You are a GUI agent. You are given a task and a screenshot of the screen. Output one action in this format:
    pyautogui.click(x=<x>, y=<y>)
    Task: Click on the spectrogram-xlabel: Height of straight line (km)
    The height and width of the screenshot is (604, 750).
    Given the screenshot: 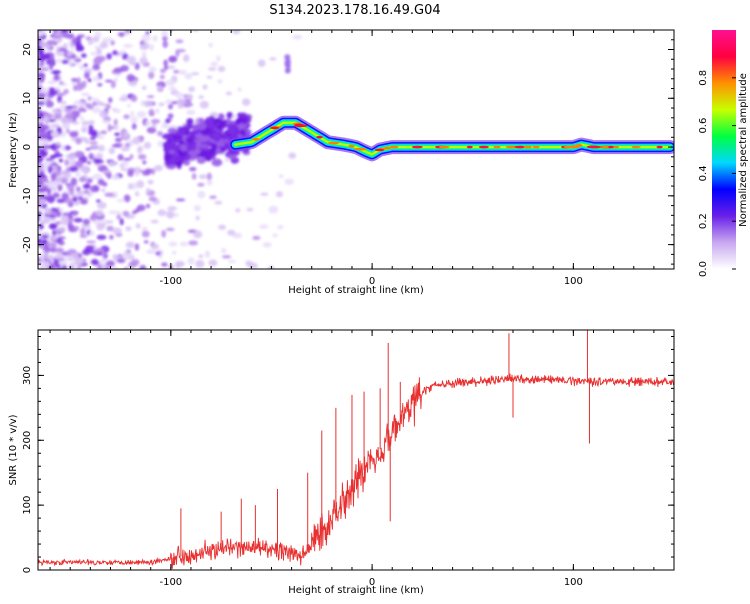 What is the action you would take?
    pyautogui.click(x=356, y=290)
    